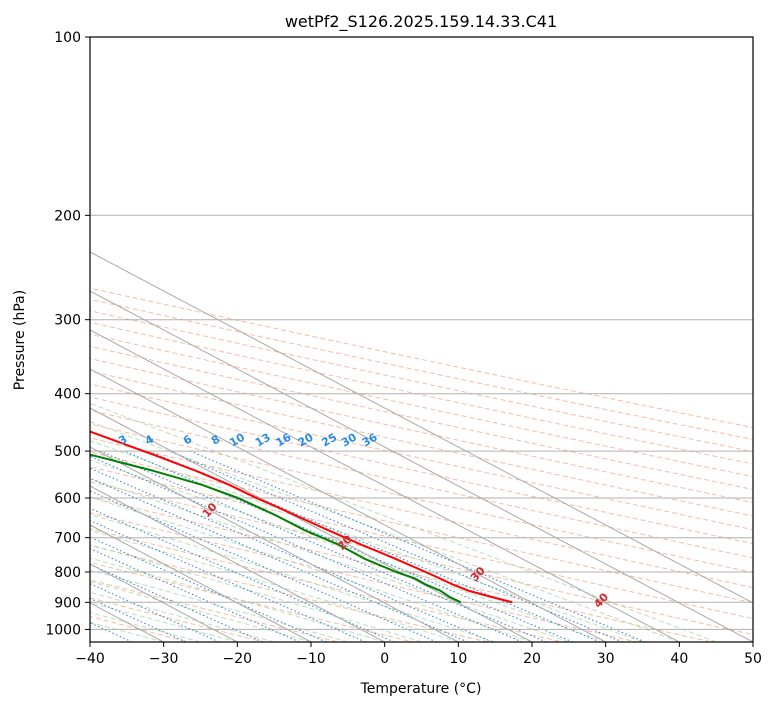 The height and width of the screenshot is (708, 775). I want to click on dry-adiabat-line, so click(177, 619).